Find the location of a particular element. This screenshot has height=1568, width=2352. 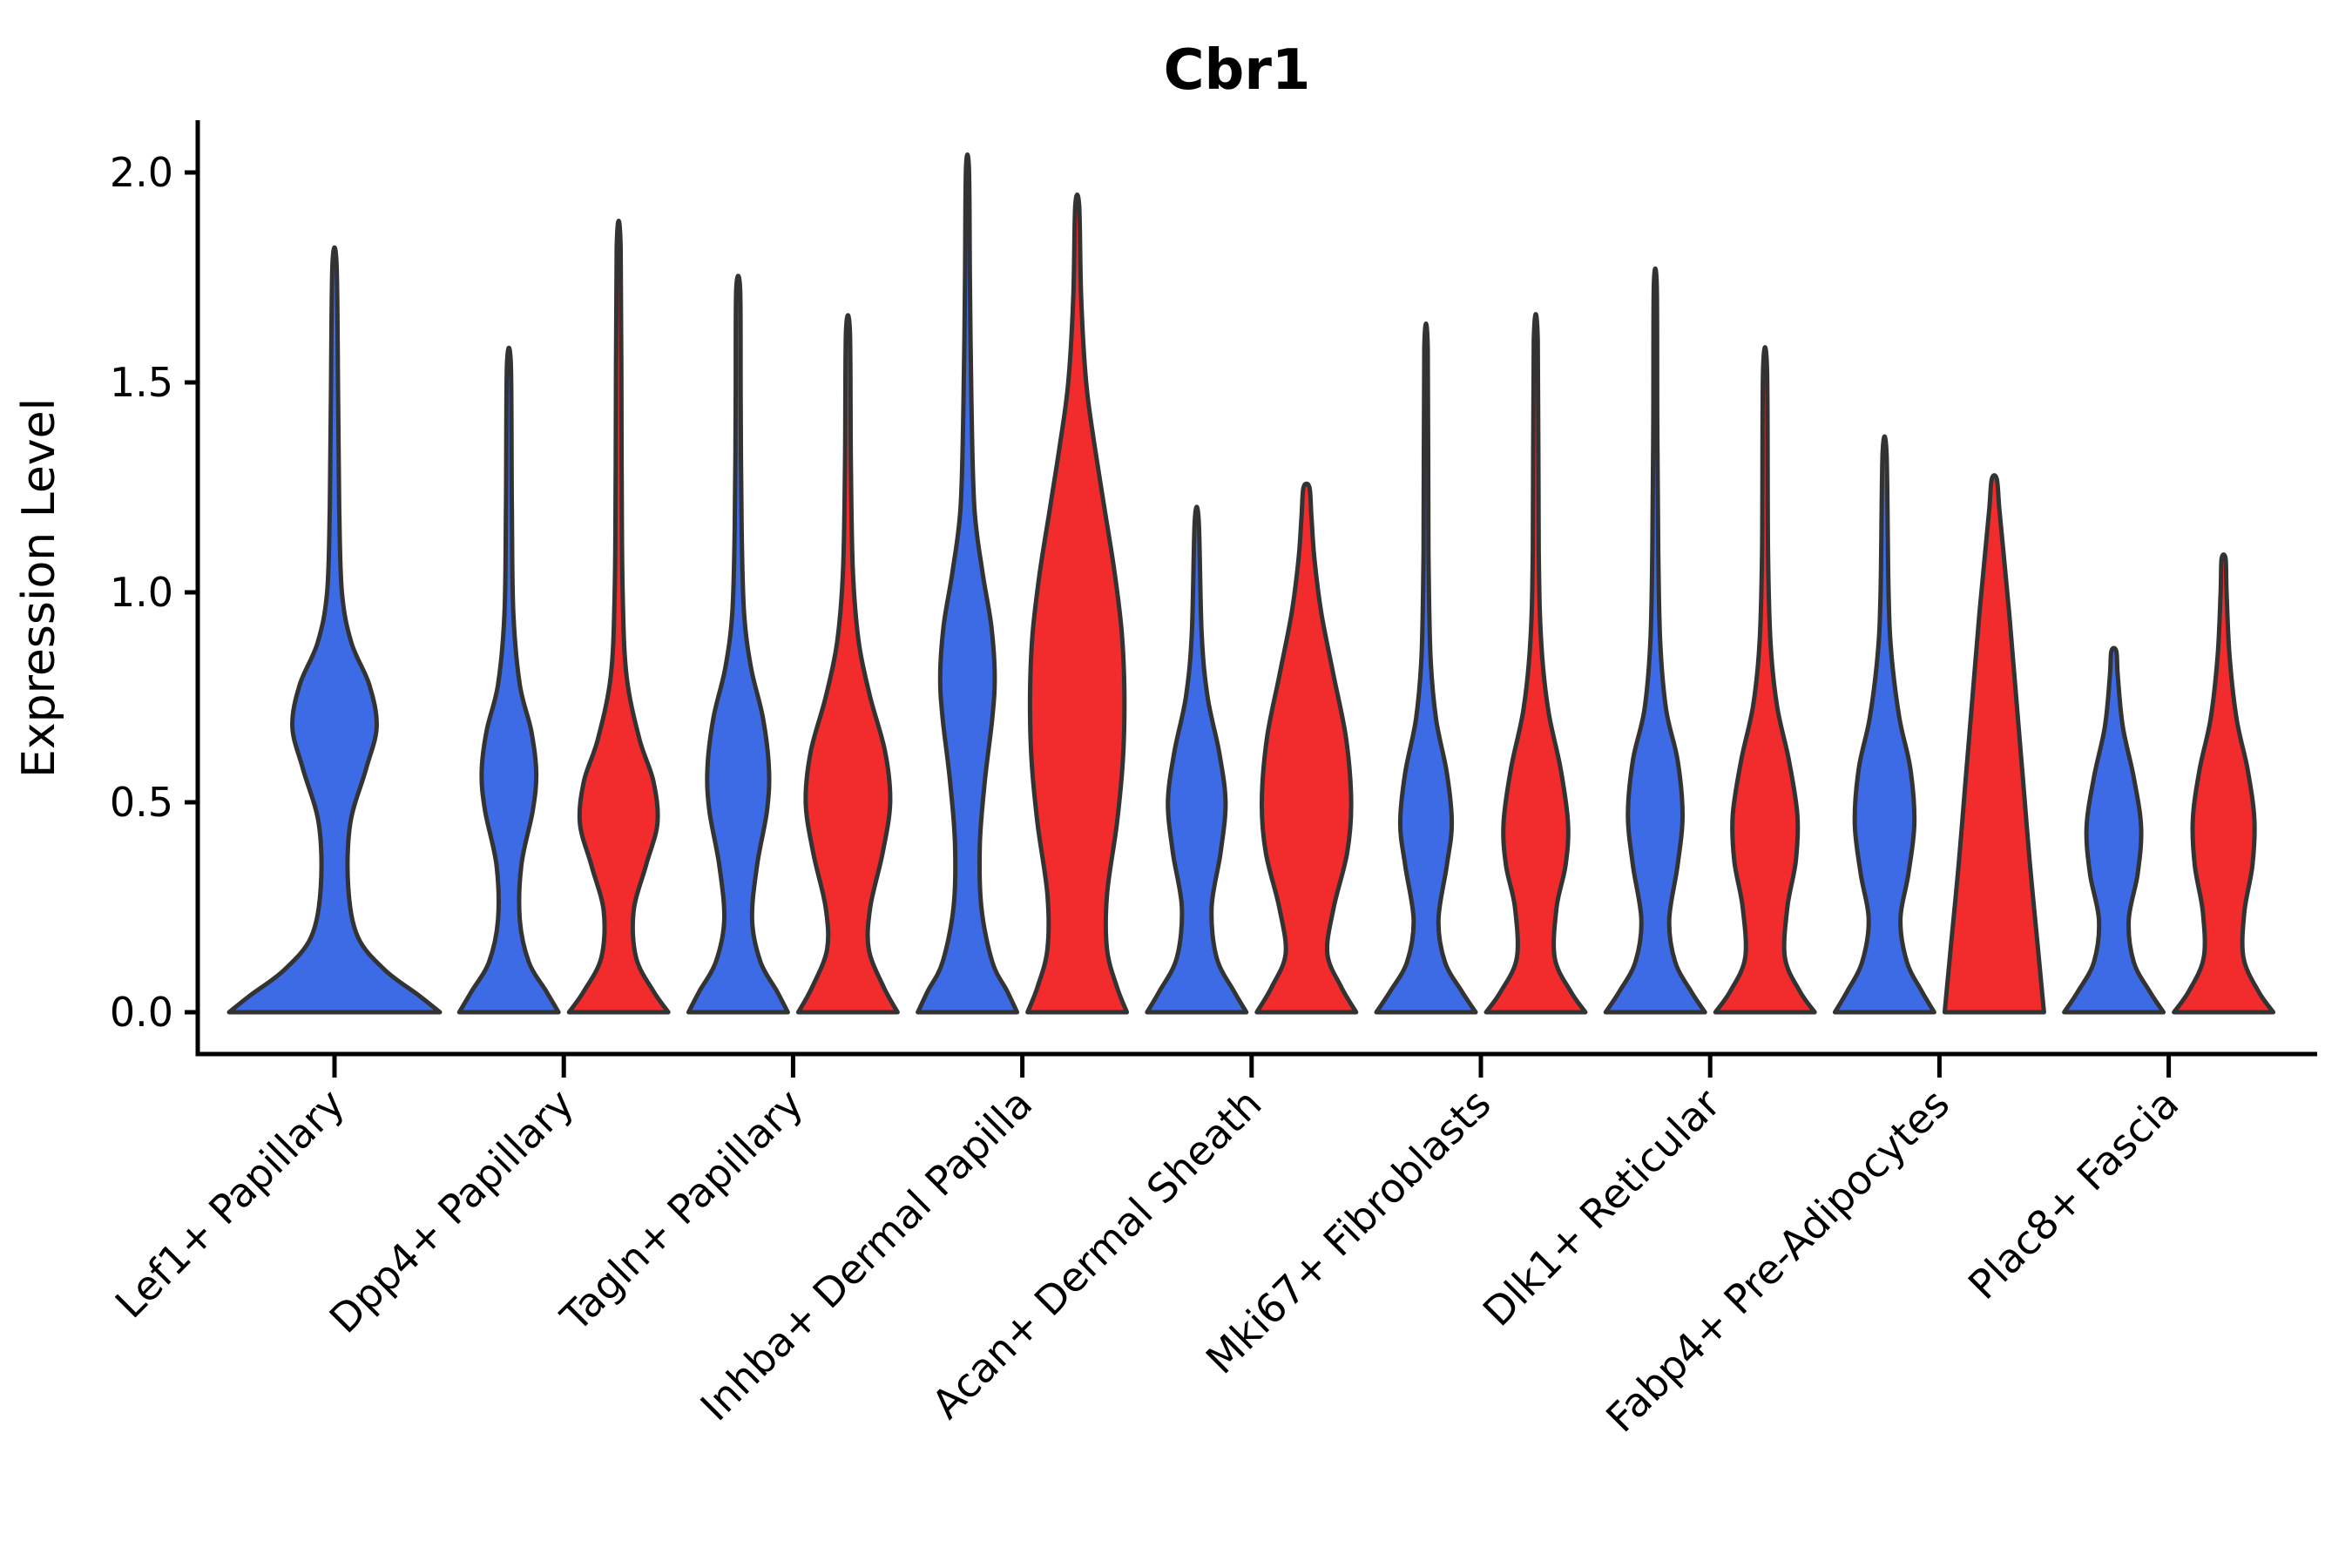

x-category-label: Tagln+ Papillary is located at coordinates (682, 1211).